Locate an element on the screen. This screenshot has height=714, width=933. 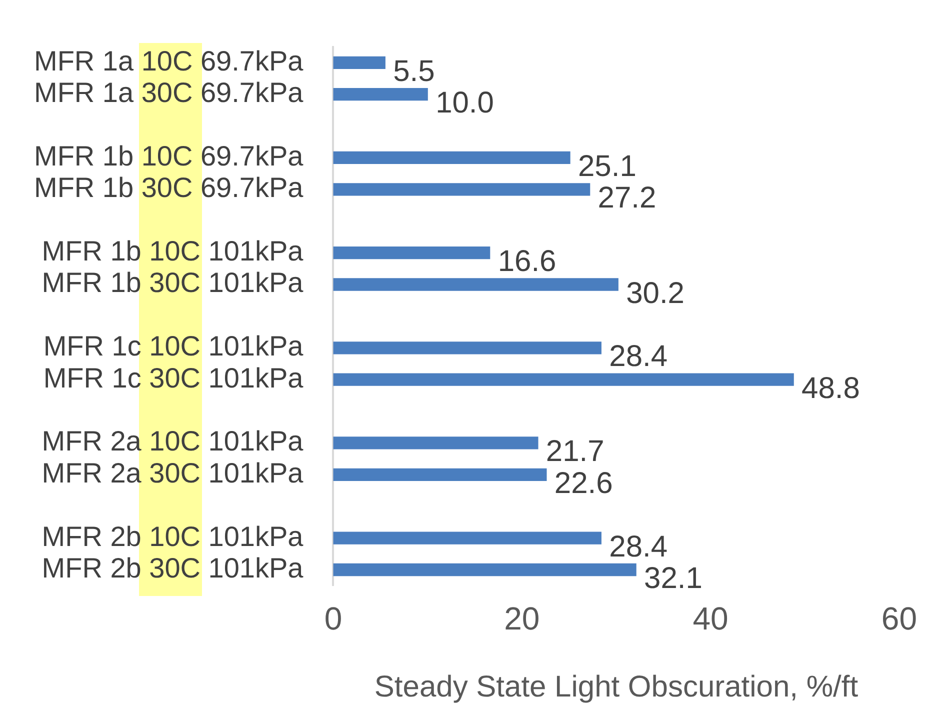
x-axis-title: Steady State Light Obscuration, %/ft is located at coordinates (616, 687).